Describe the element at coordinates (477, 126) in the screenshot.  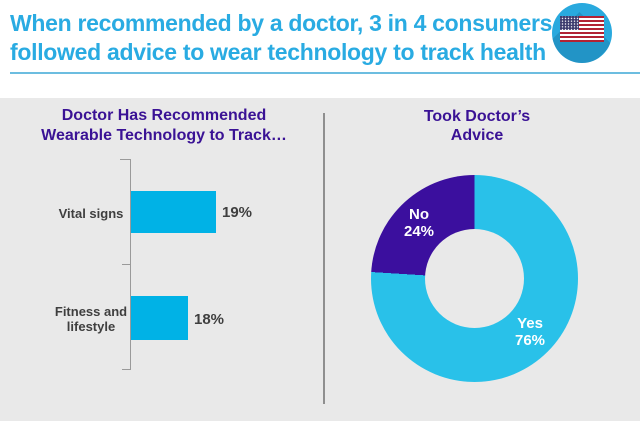
I see `donut-chart-title: Took Doctor’s Advice` at that location.